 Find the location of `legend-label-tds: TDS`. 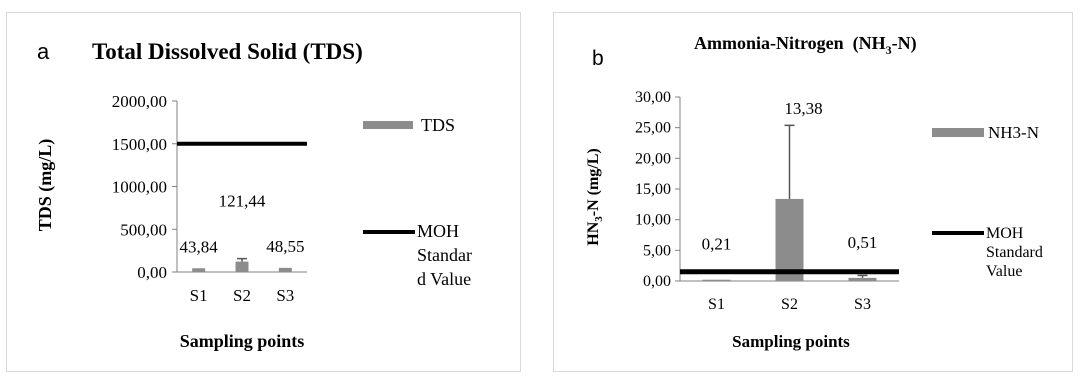

legend-label-tds: TDS is located at coordinates (438, 125).